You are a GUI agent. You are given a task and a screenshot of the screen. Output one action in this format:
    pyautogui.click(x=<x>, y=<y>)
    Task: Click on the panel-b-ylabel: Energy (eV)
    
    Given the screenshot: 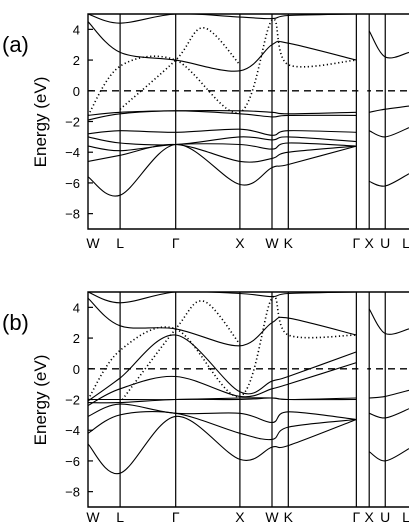 What is the action you would take?
    pyautogui.click(x=40, y=400)
    